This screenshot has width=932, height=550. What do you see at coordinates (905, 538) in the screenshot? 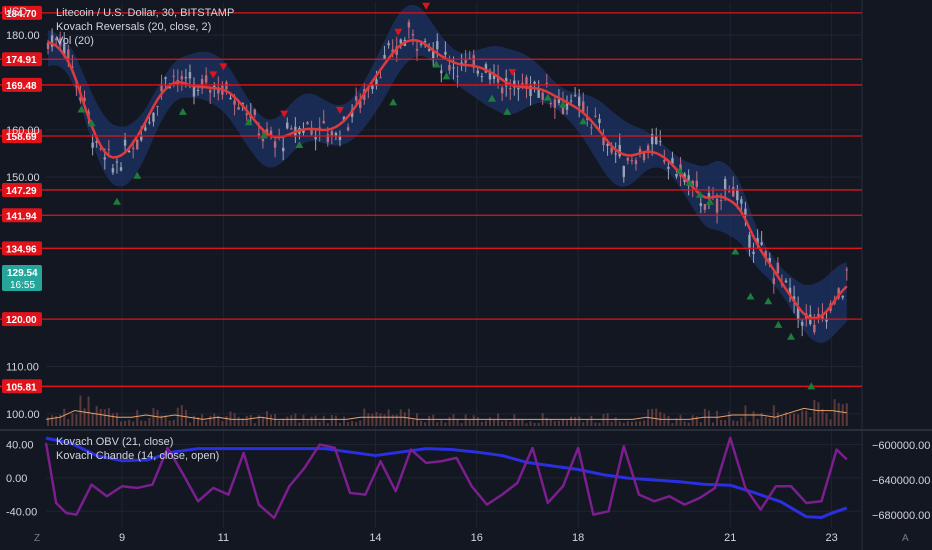
I see `auto-scale-icon: A` at bounding box center [905, 538].